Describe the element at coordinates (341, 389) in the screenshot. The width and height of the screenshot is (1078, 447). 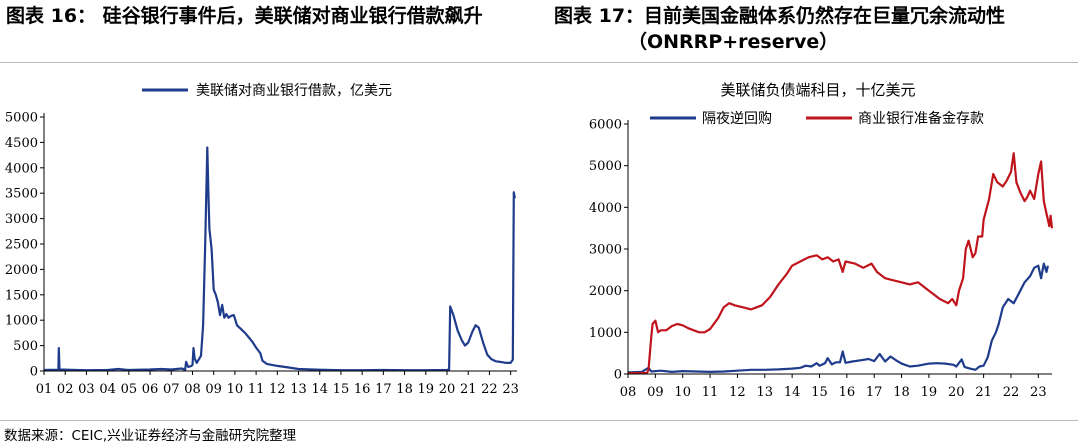
I see `borrowing-xtick-label: 15` at that location.